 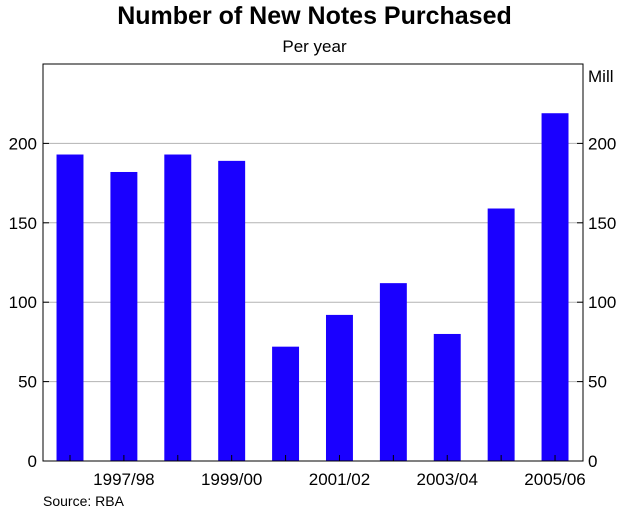 I want to click on y-tick-label-left: 0, so click(x=32, y=461).